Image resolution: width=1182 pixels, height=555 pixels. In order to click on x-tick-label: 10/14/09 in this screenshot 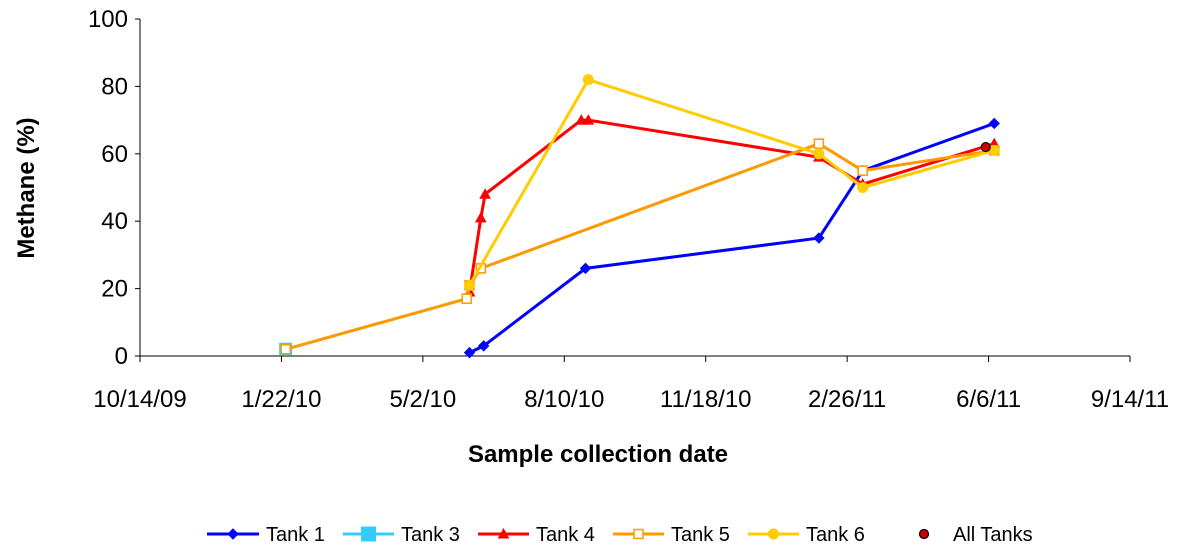, I will do `click(139, 399)`.